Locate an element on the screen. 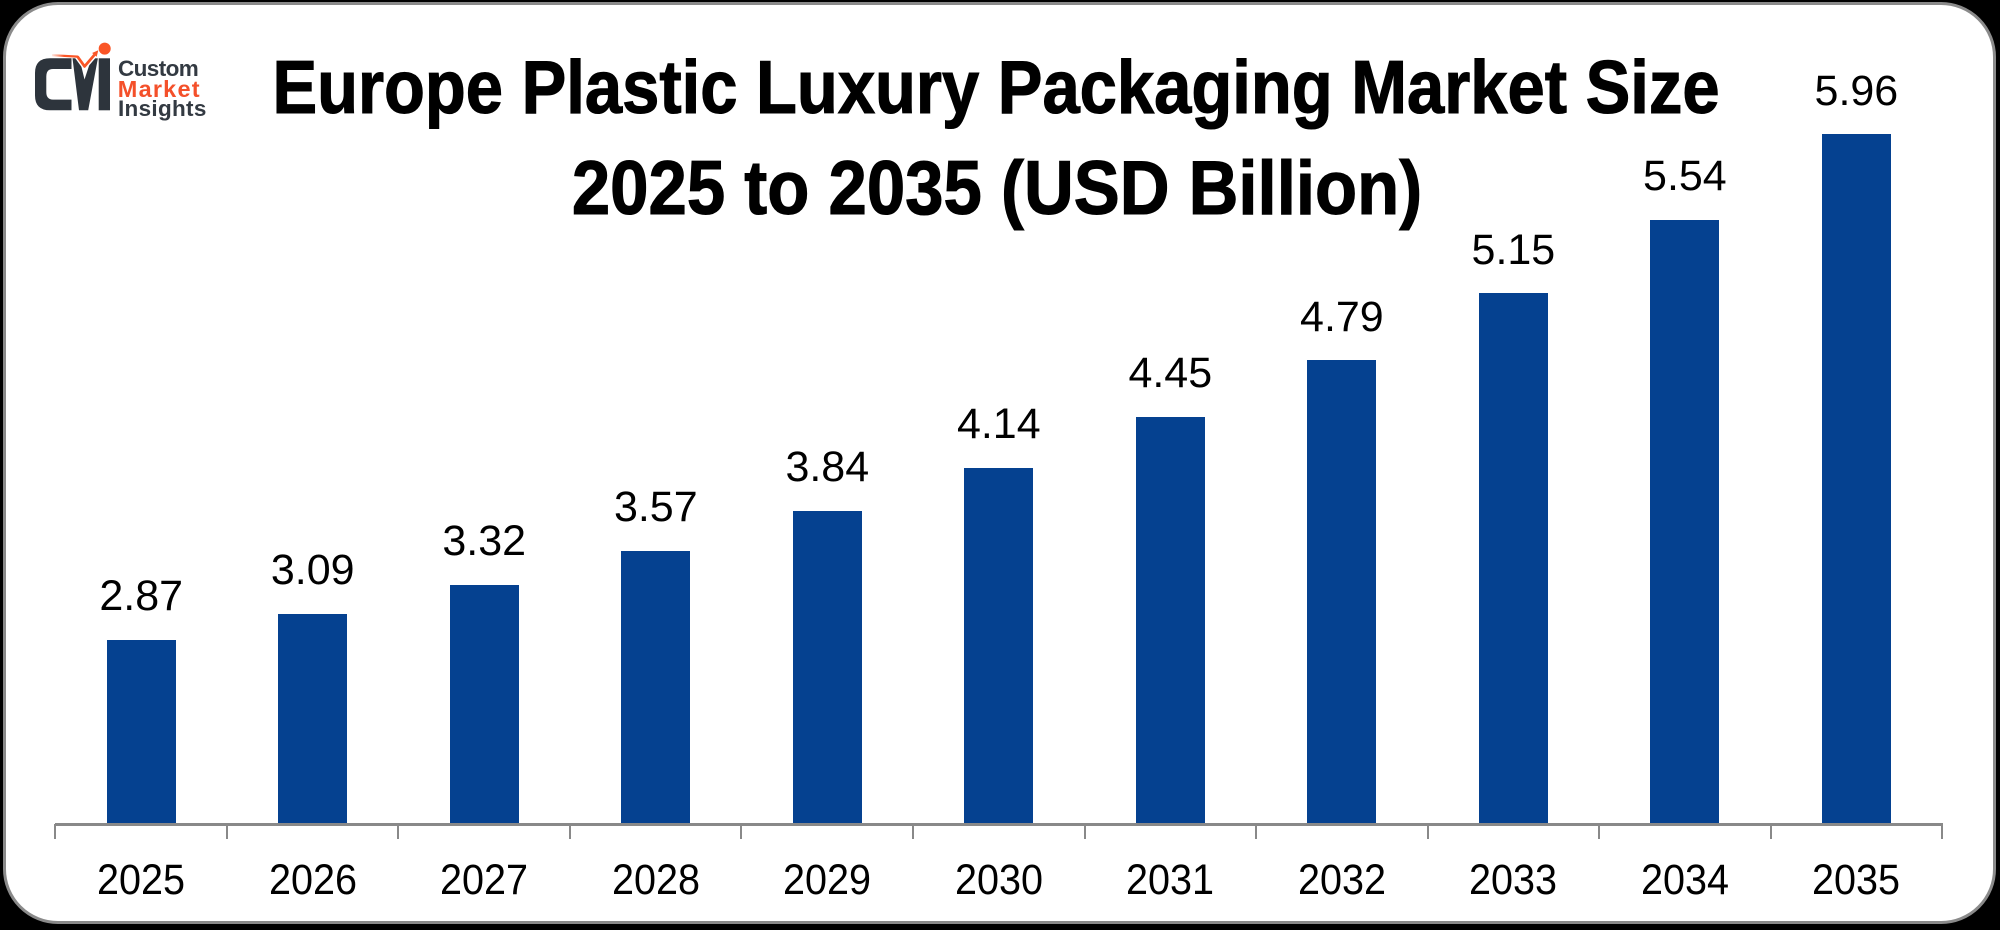 This screenshot has width=2000, height=930. svg-text: Market is located at coordinates (159, 89).